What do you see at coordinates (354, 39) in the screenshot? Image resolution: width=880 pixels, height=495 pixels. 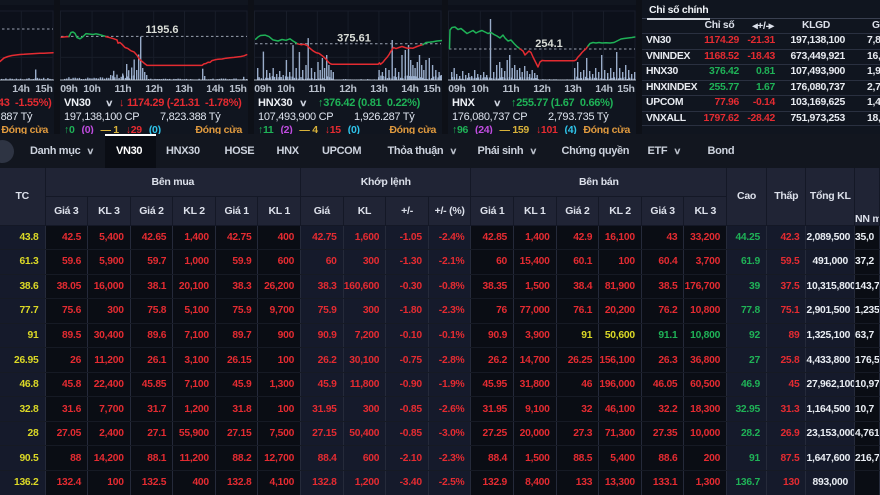 I see `svg-text: 375.61` at bounding box center [354, 39].